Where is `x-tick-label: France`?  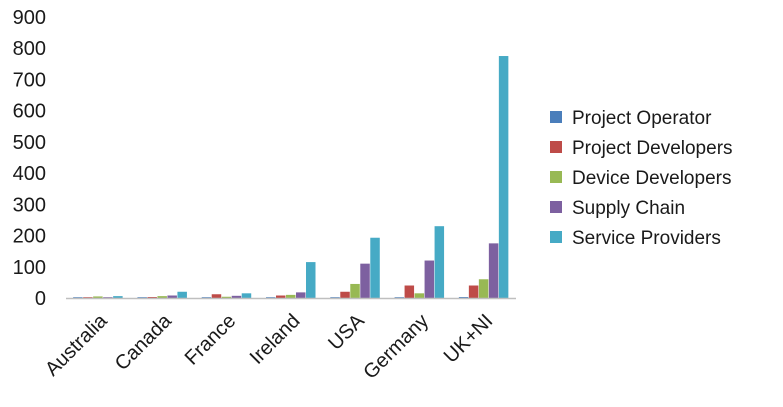 x-tick-label: France is located at coordinates (211, 340).